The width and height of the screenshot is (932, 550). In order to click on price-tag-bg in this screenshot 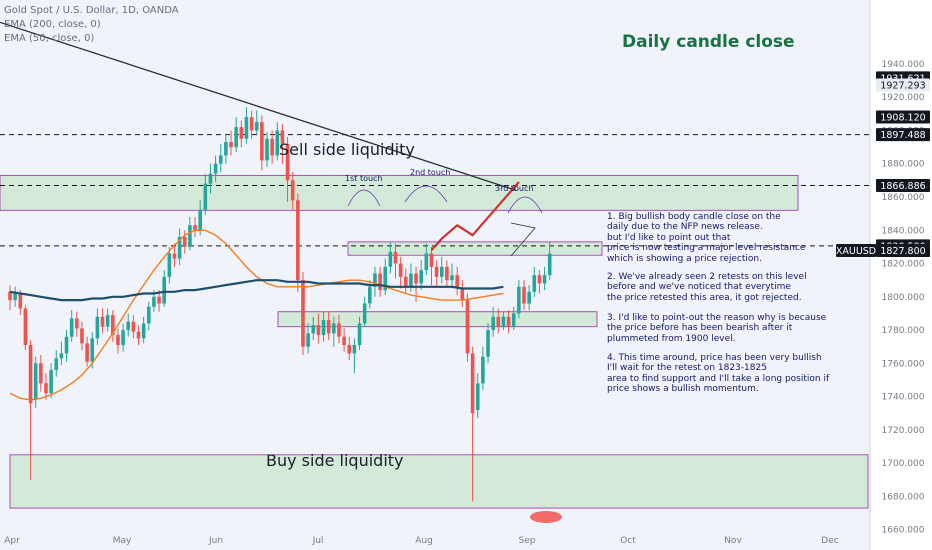, I will do `click(903, 186)`.